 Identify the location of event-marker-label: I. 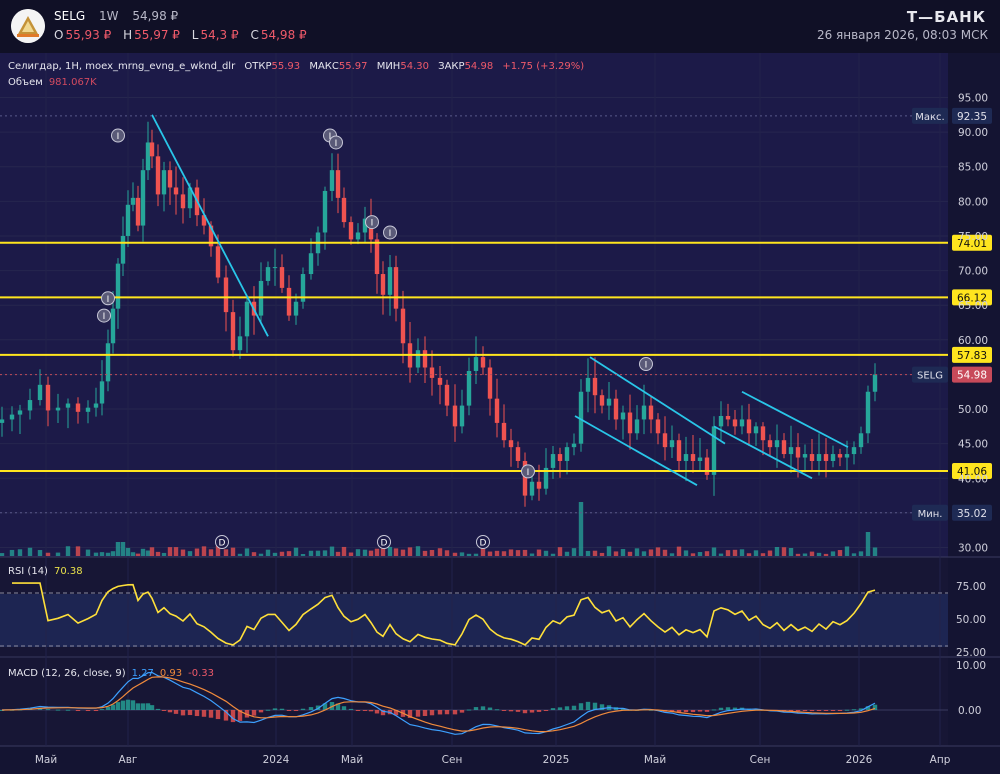
(104, 317).